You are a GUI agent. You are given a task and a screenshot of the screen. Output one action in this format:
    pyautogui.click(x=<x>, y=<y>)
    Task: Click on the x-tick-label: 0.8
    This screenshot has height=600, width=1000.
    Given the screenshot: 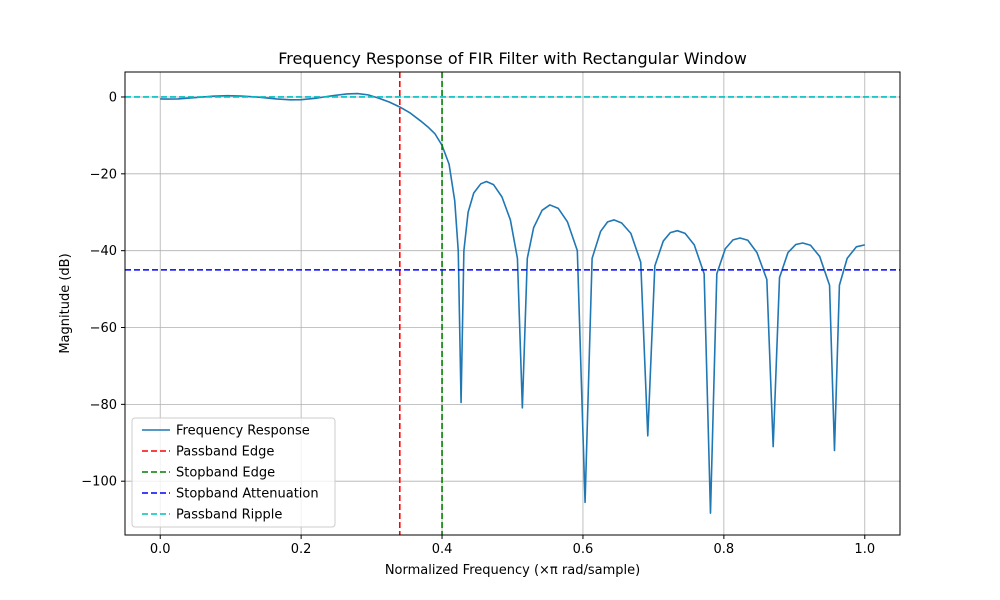 What is the action you would take?
    pyautogui.click(x=724, y=549)
    